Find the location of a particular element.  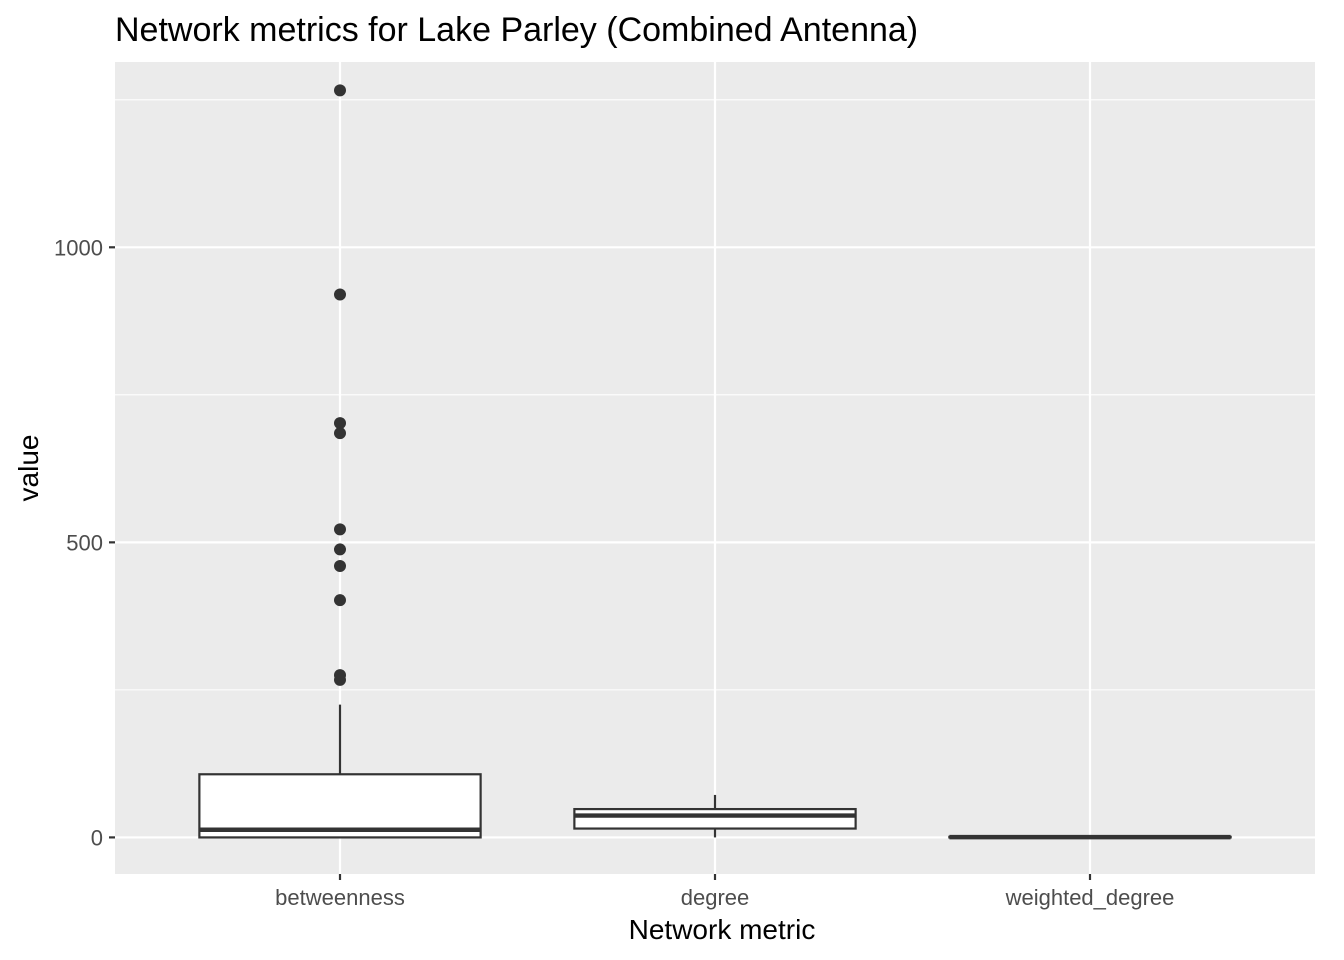

x-axis-title: Network metric is located at coordinates (722, 929).